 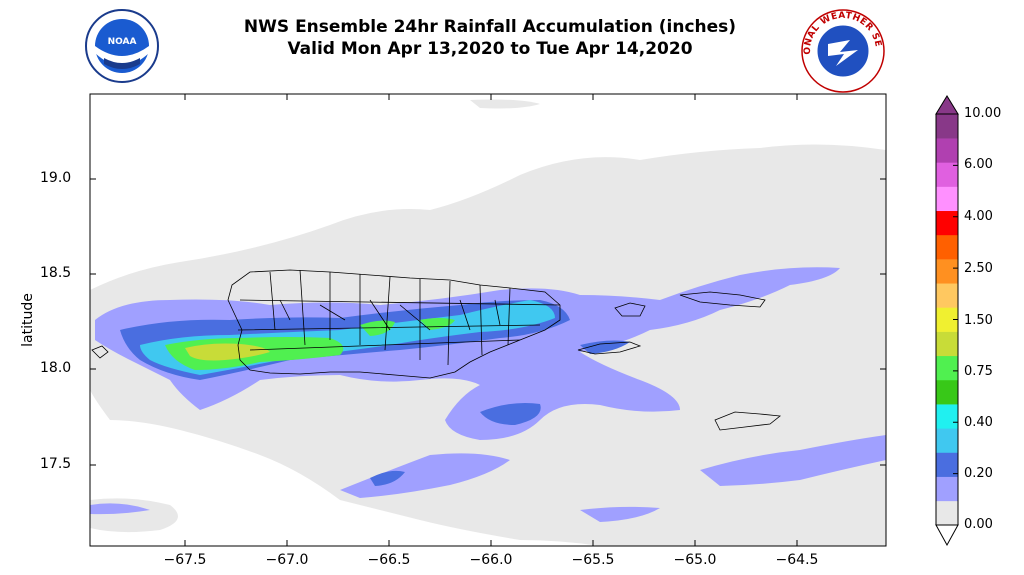 What do you see at coordinates (978, 422) in the screenshot?
I see `colorbar-label: 0.40` at bounding box center [978, 422].